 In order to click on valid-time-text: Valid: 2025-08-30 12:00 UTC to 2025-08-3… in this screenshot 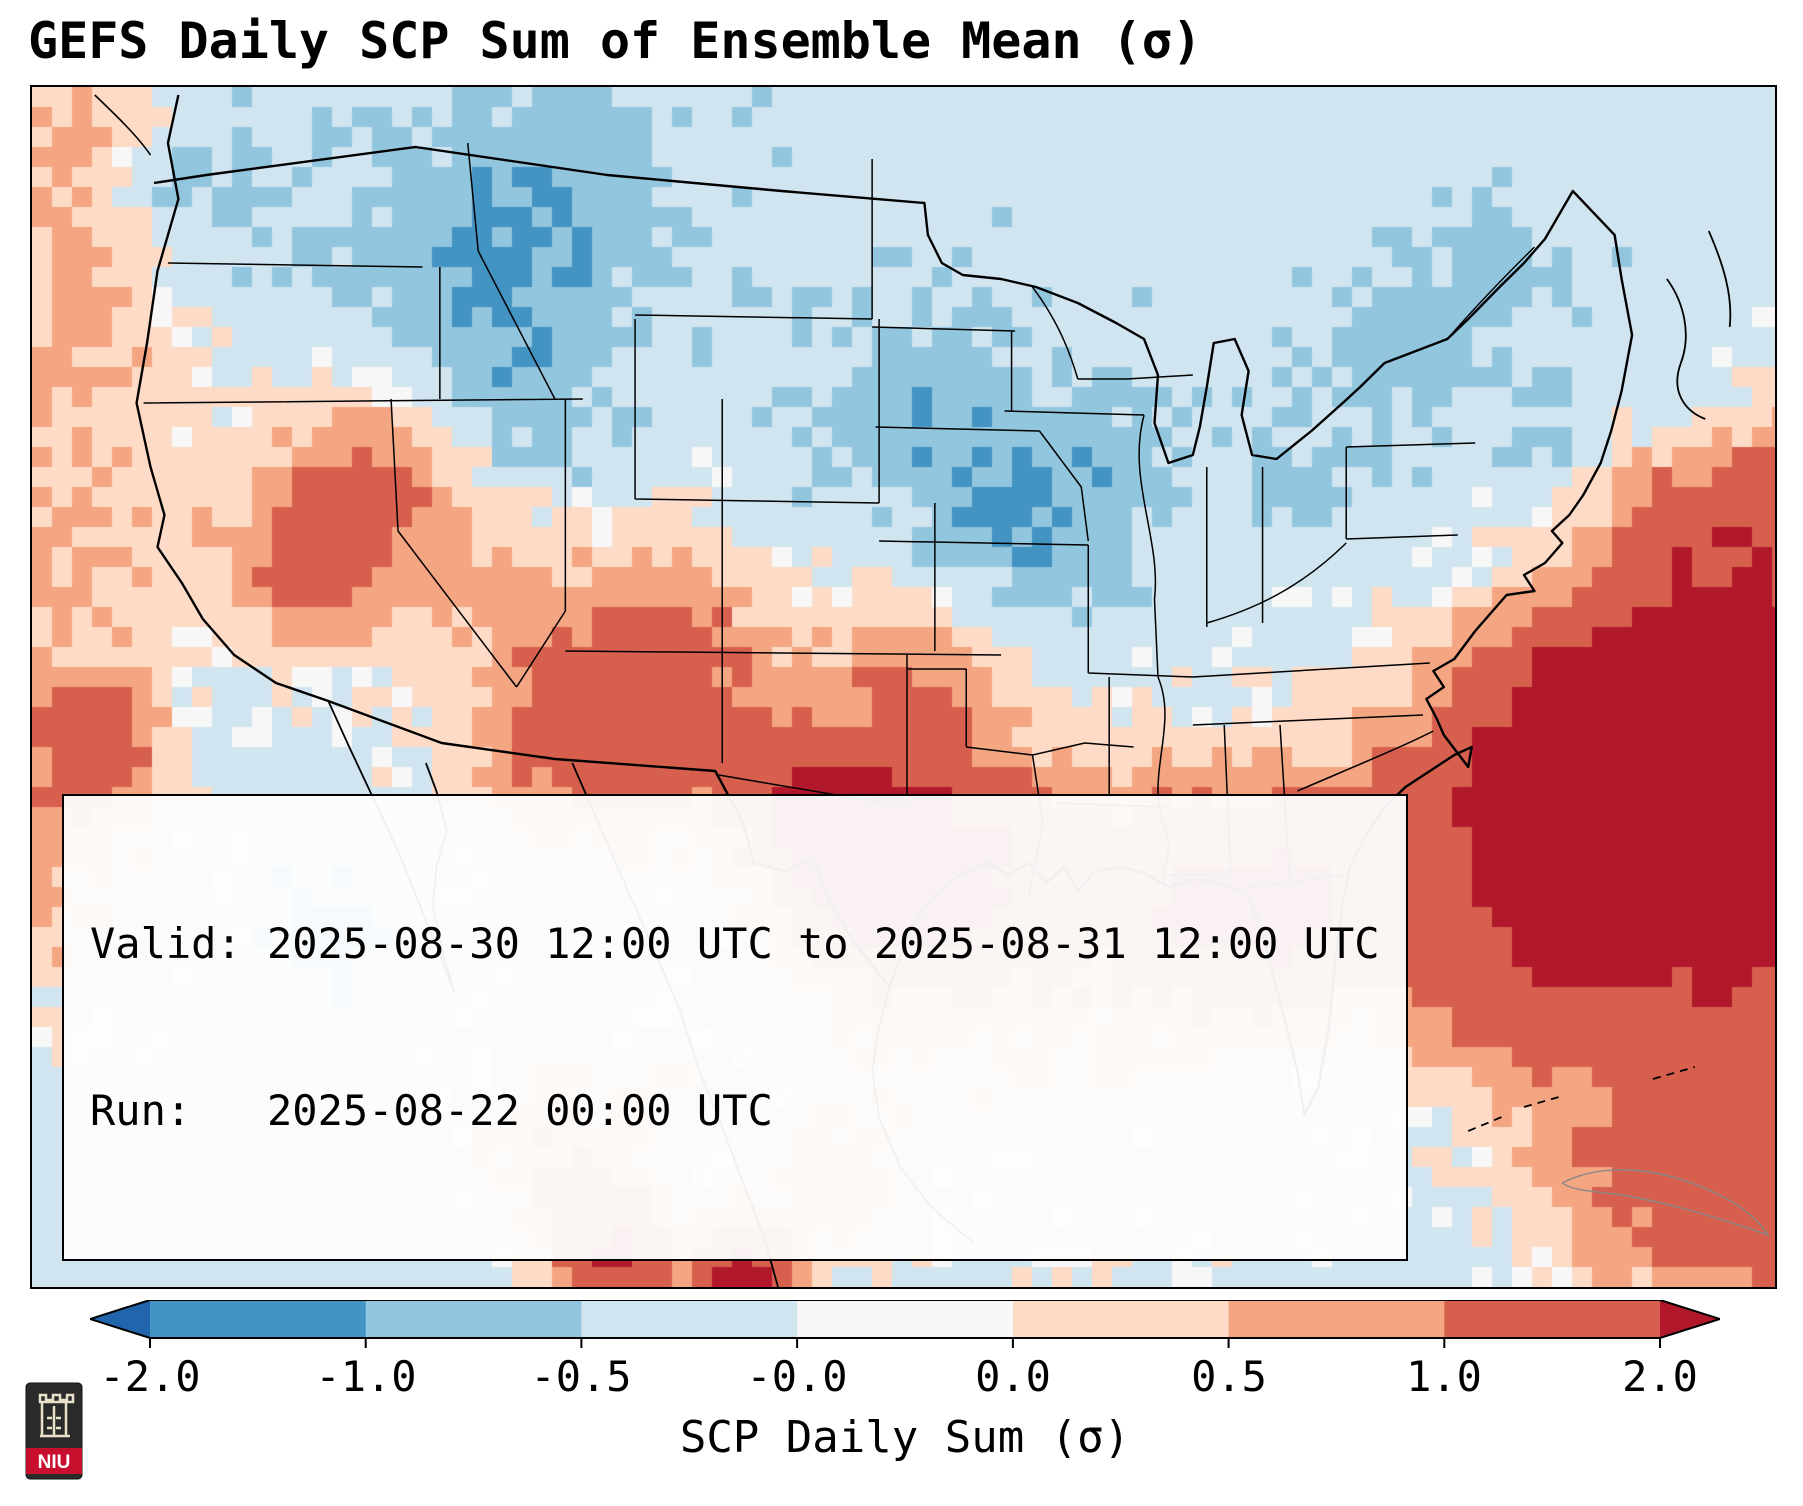, I will do `click(735, 944)`.